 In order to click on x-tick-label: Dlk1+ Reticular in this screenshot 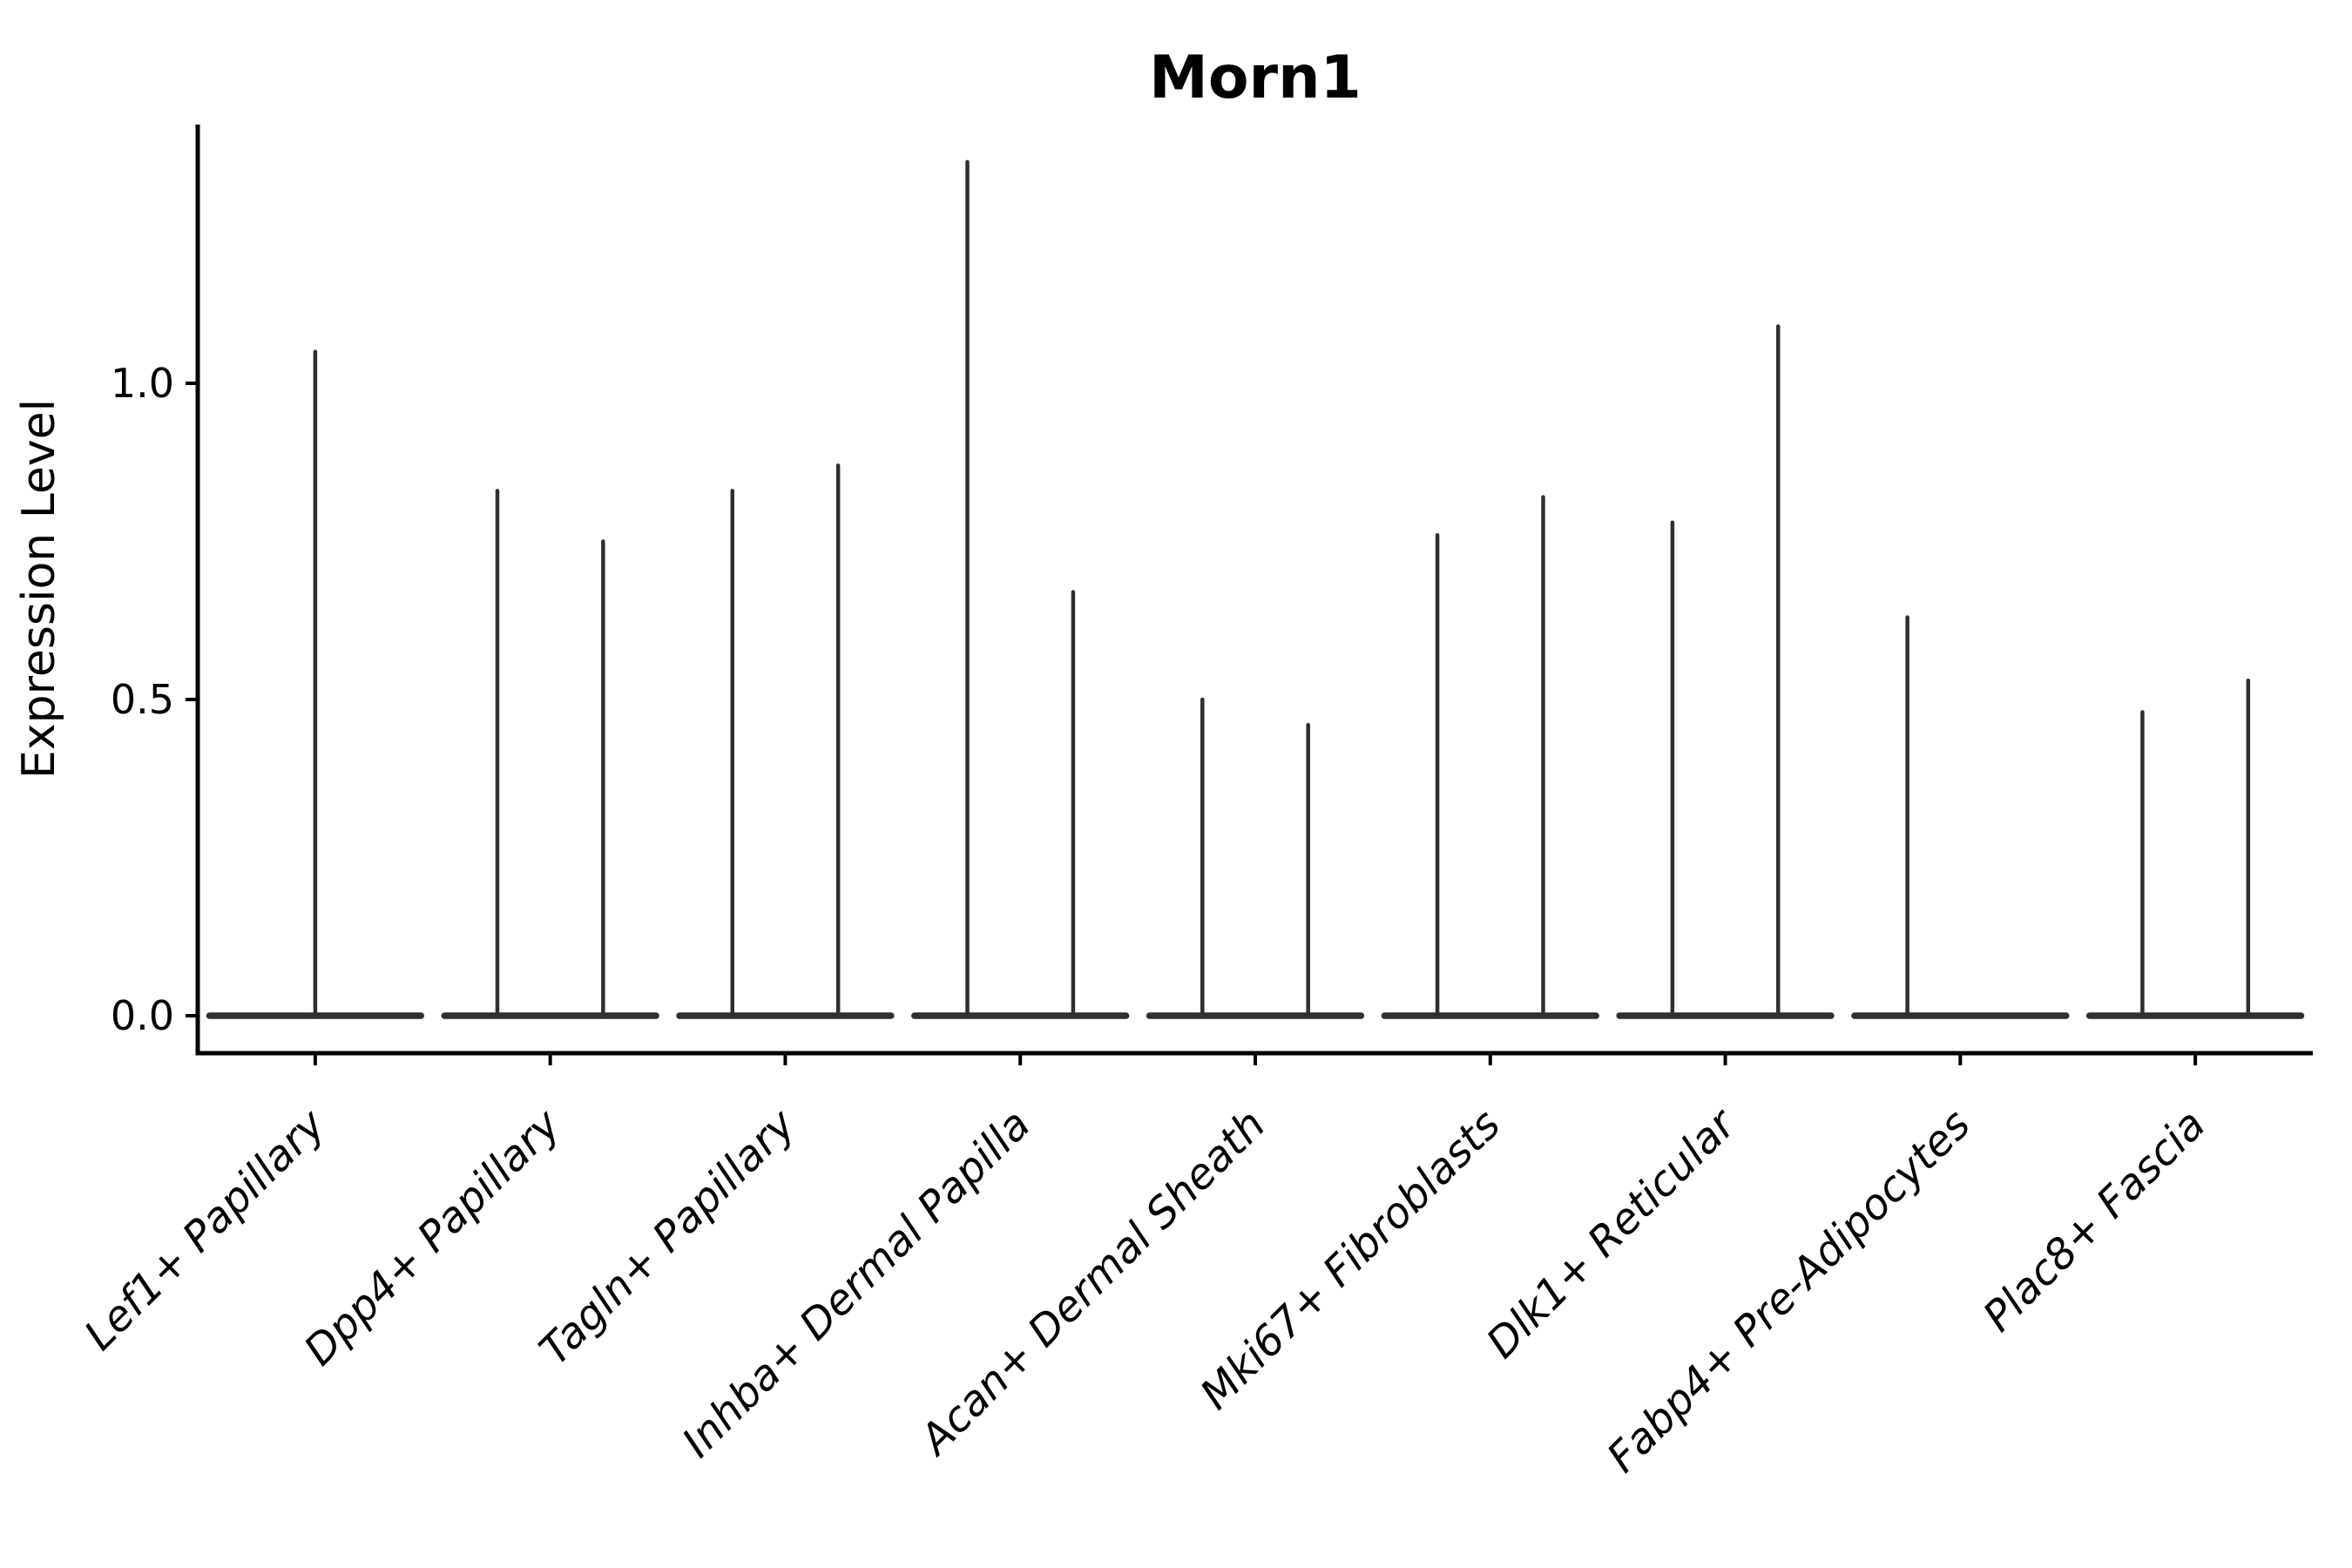, I will do `click(1612, 1233)`.